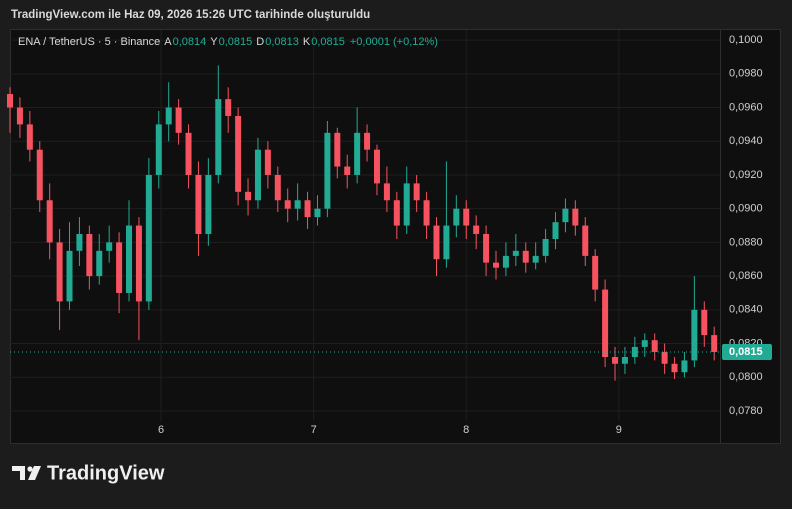 The image size is (792, 509). I want to click on logo-text: TradingView, so click(106, 473).